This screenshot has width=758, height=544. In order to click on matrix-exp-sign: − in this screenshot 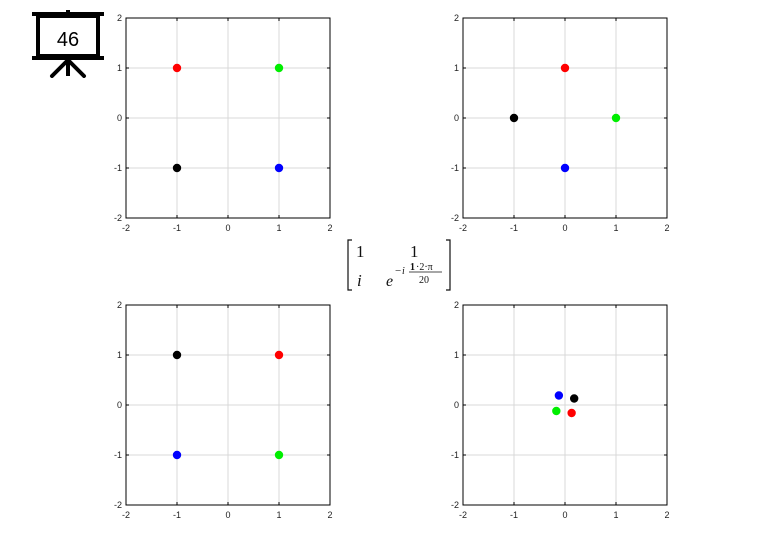, I will do `click(398, 271)`.